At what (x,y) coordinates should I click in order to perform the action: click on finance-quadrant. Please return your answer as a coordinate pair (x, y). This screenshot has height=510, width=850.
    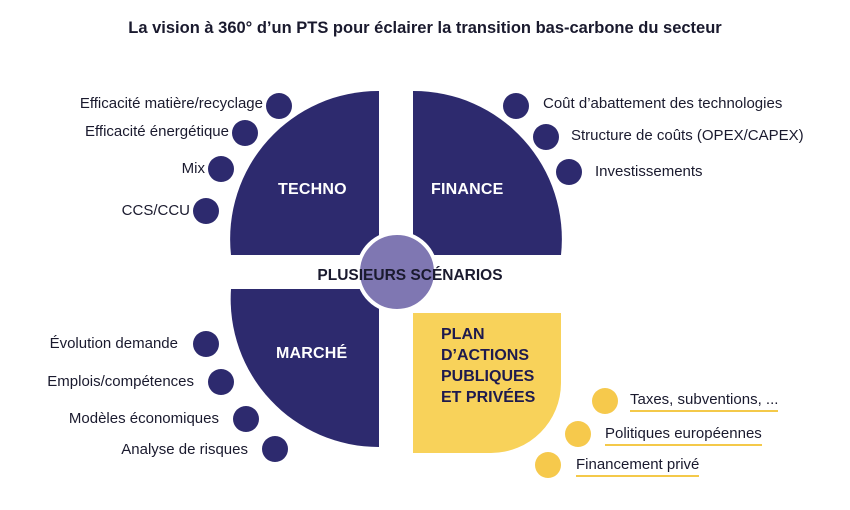
    Looking at the image, I should click on (487, 172).